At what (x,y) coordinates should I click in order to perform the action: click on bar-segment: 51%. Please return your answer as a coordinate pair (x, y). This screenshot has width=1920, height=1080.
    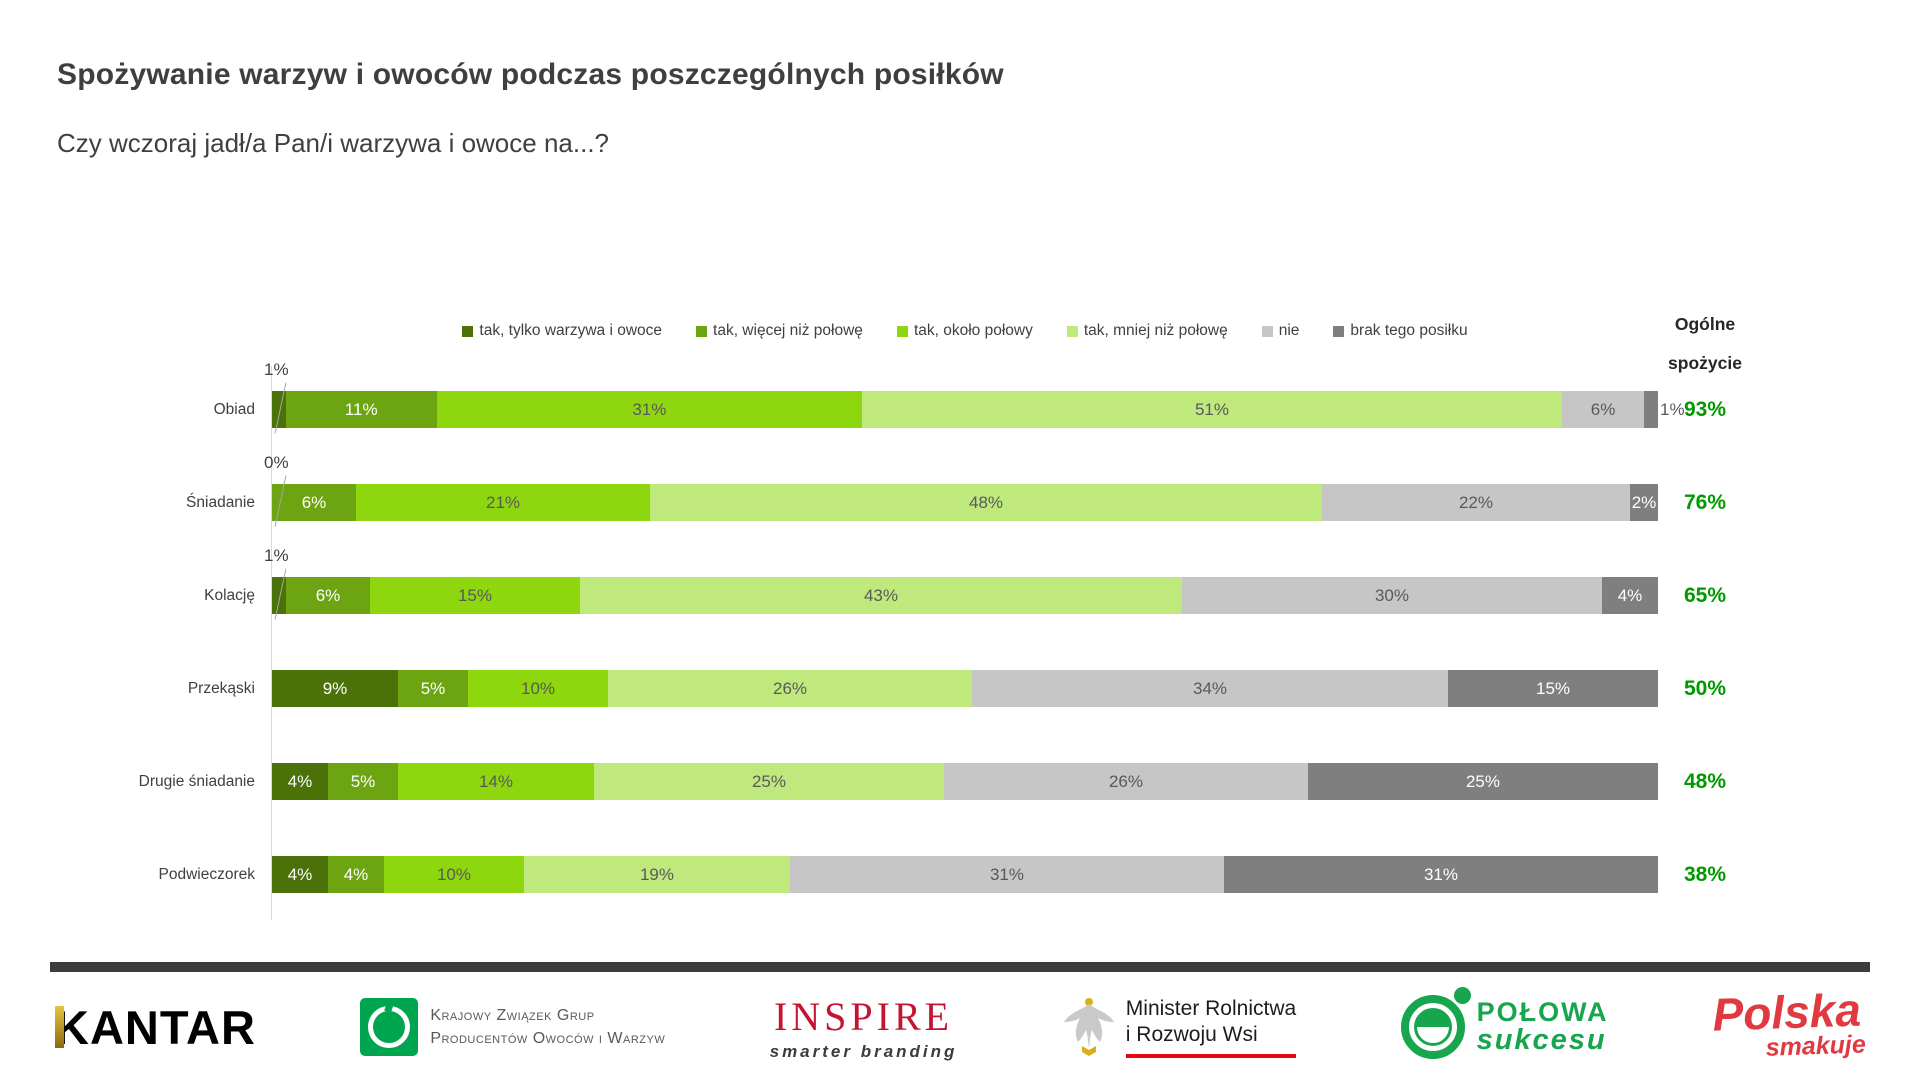
    Looking at the image, I should click on (1212, 409).